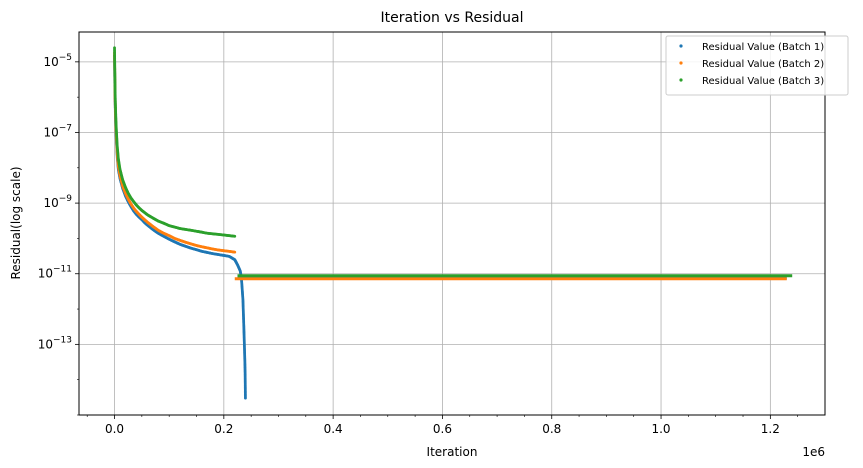  I want to click on y-tick-label: 10⁻⁹, so click(57, 202).